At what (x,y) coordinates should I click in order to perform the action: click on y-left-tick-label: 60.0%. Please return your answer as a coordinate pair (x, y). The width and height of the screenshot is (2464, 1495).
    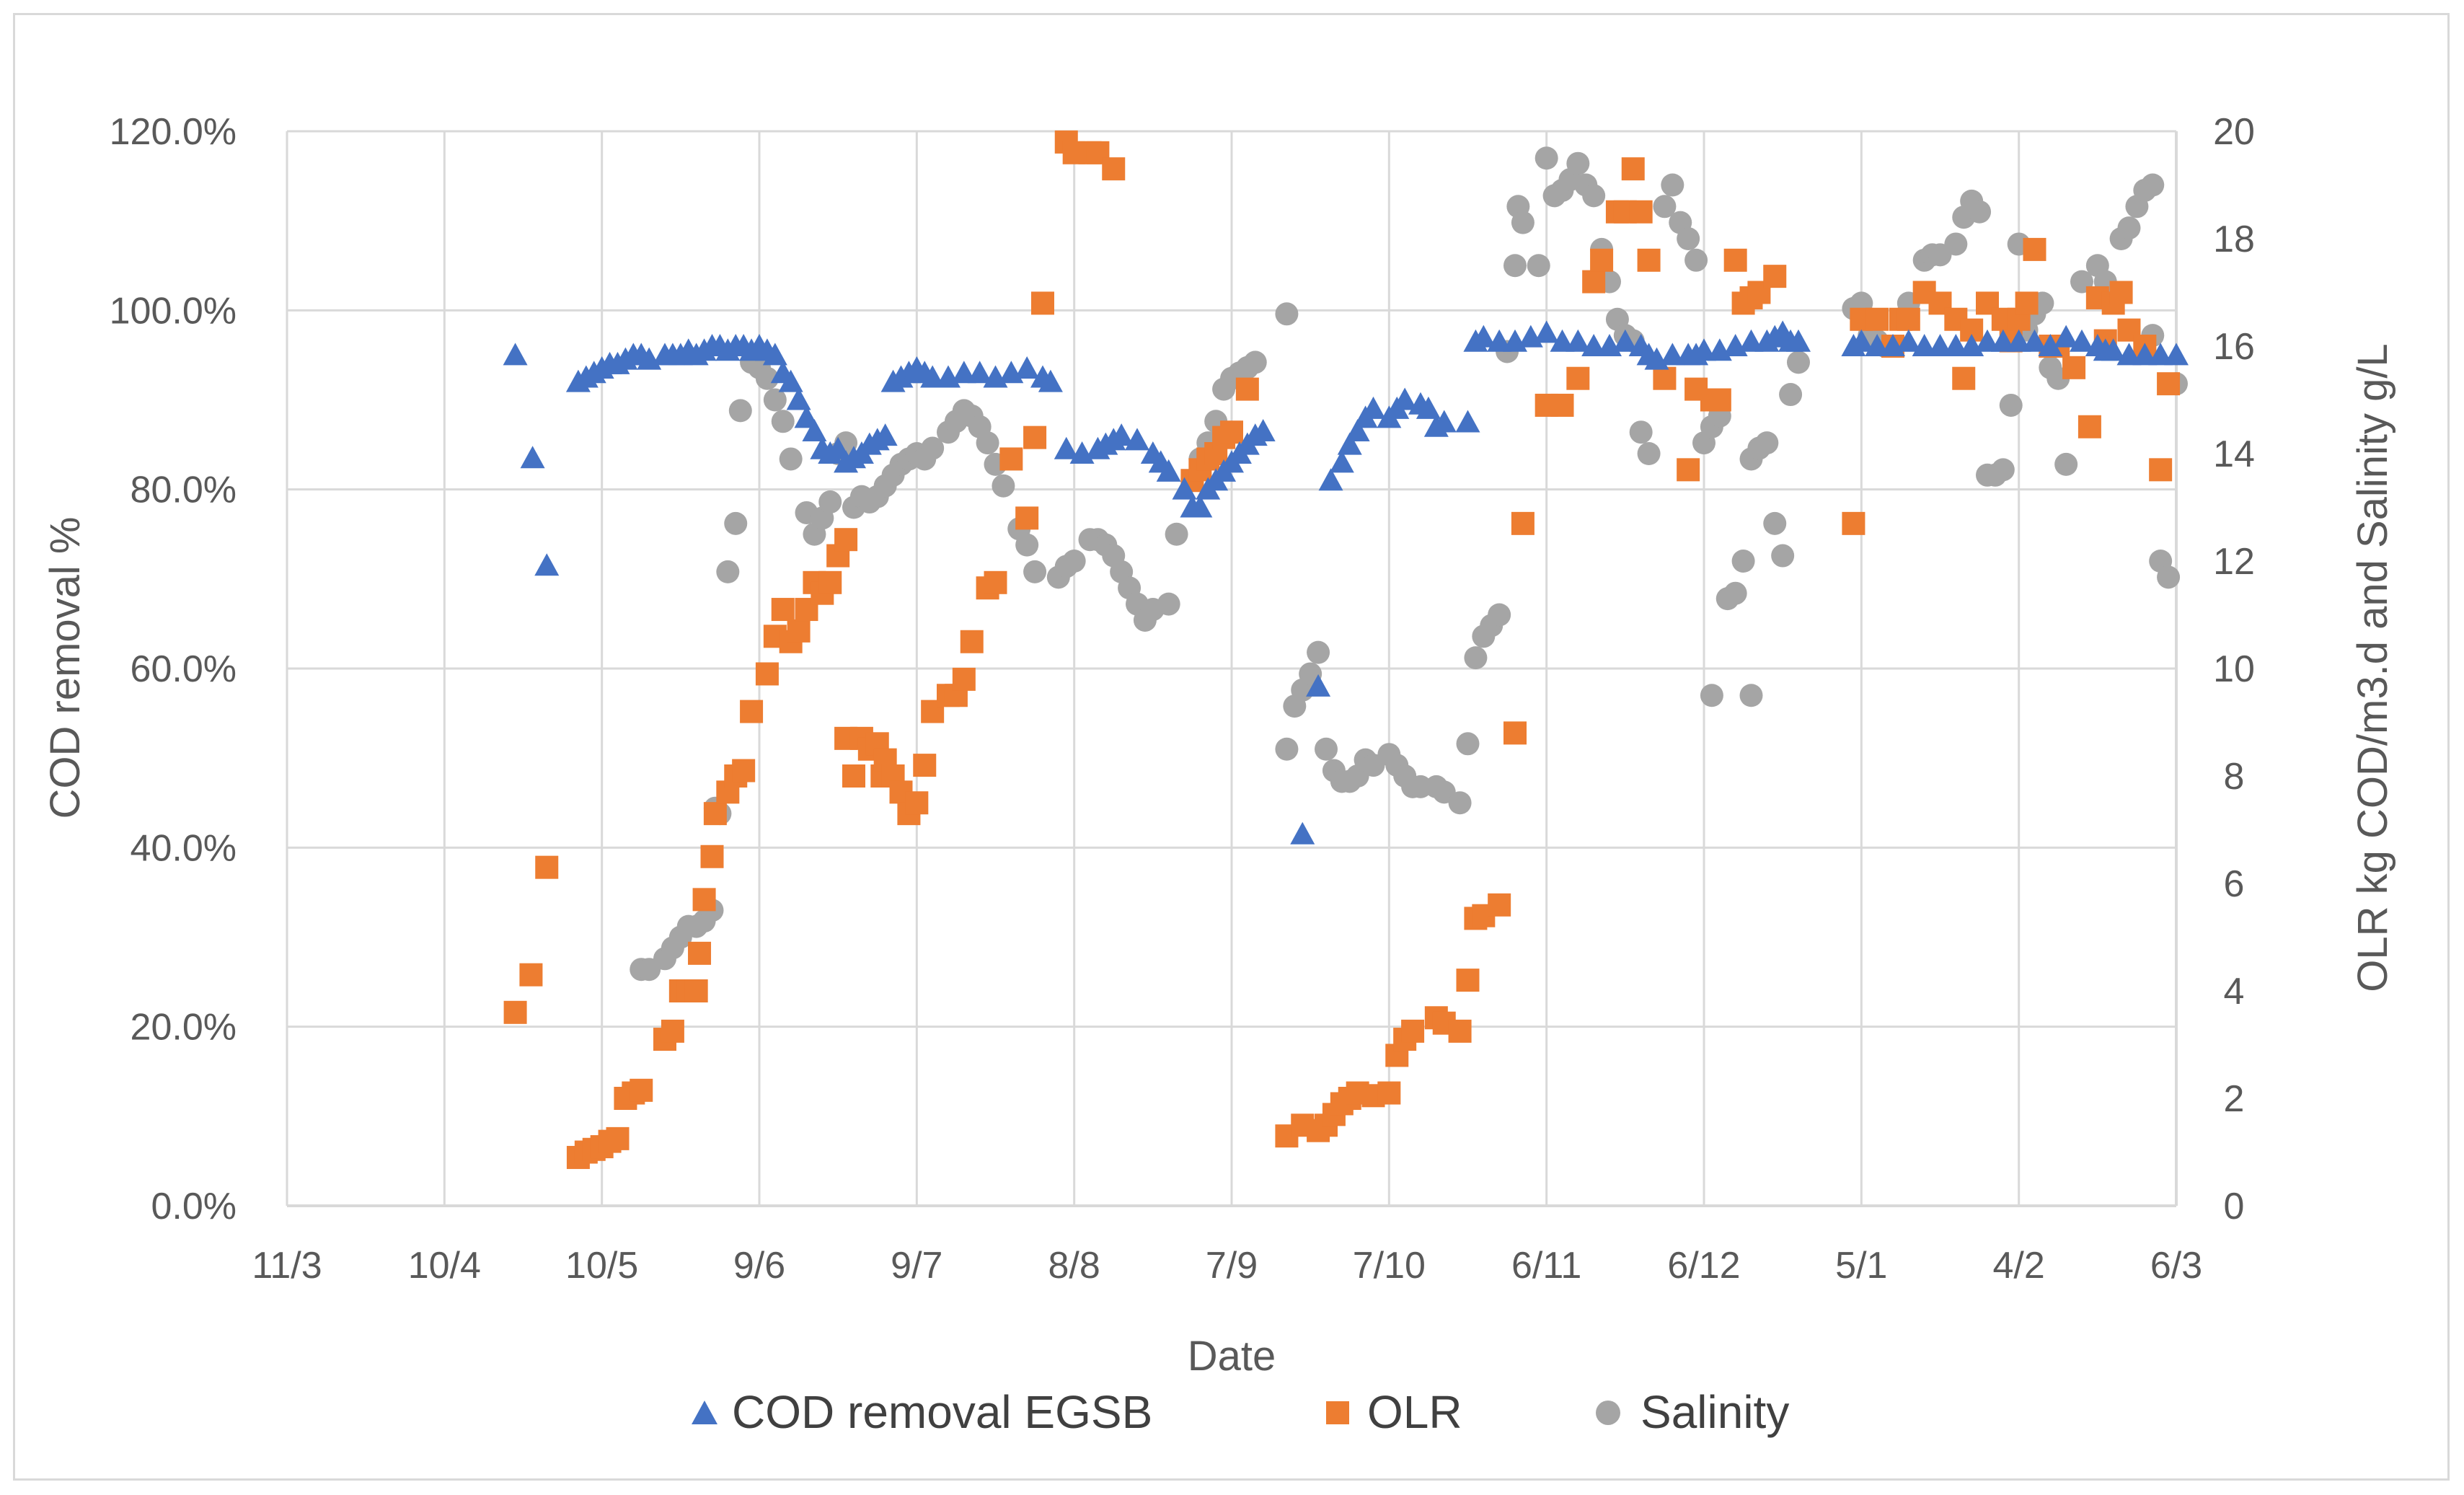
    Looking at the image, I should click on (184, 669).